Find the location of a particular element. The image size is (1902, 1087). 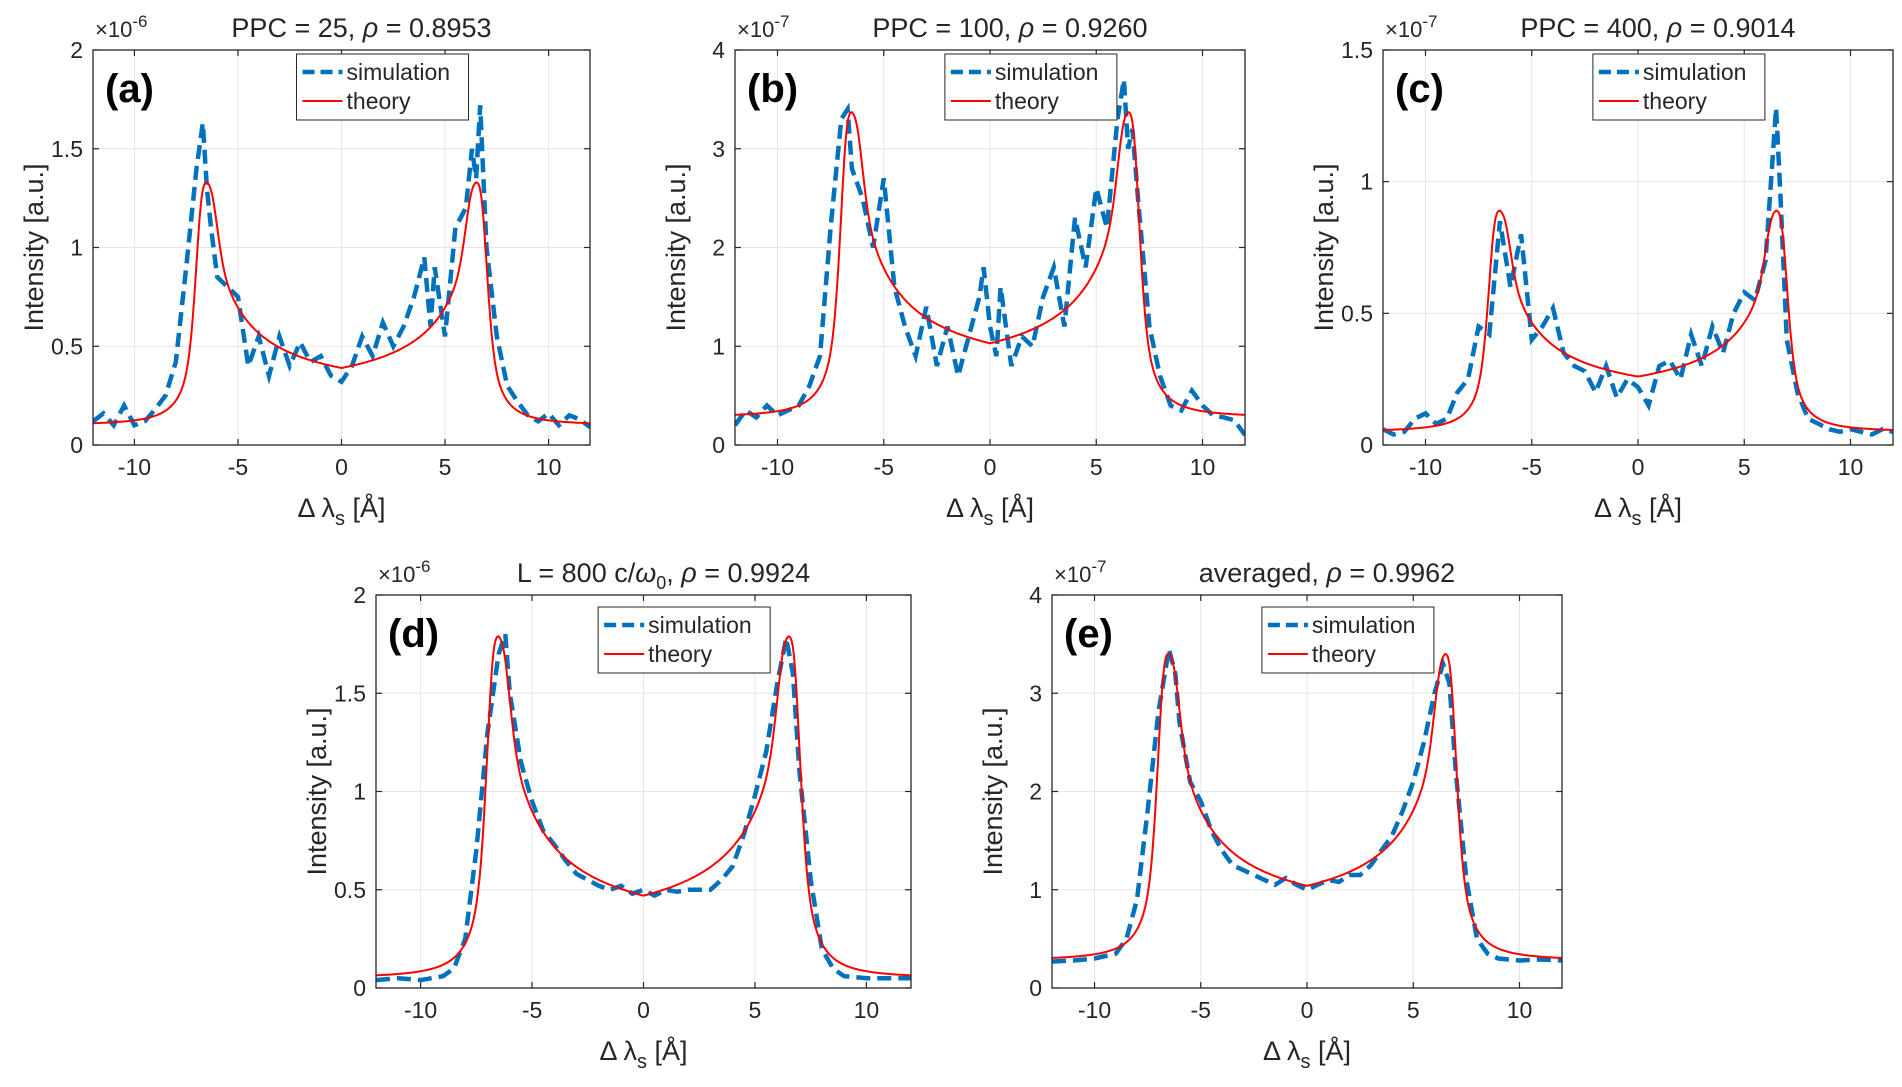

chart-title: averaged, ρ = 0.9962 is located at coordinates (1327, 573).